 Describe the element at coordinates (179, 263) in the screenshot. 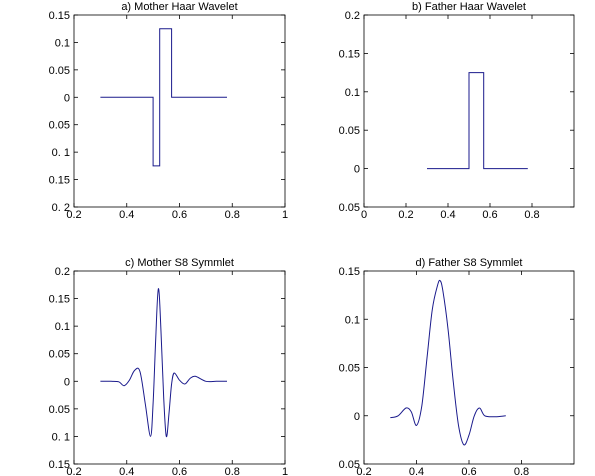

I see `chart-title: c) Mother S8 Symmlet` at that location.